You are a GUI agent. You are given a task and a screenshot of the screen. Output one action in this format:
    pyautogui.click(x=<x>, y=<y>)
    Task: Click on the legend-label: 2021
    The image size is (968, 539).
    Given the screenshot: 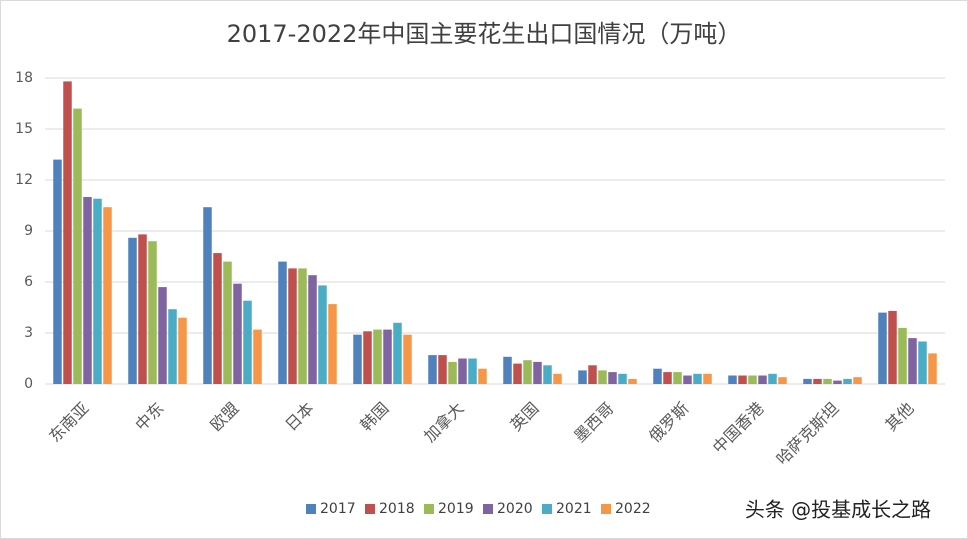 What is the action you would take?
    pyautogui.click(x=574, y=509)
    